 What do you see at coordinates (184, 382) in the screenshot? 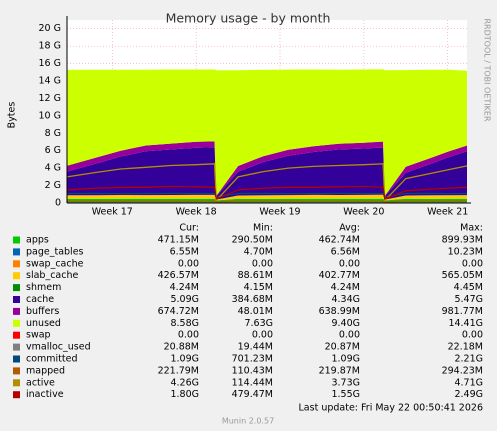
I see `legend-value: 4.26G` at bounding box center [184, 382].